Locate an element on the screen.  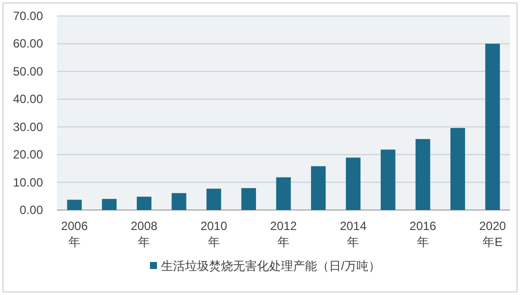
y-tick-label: 40.00 is located at coordinates (28, 99).